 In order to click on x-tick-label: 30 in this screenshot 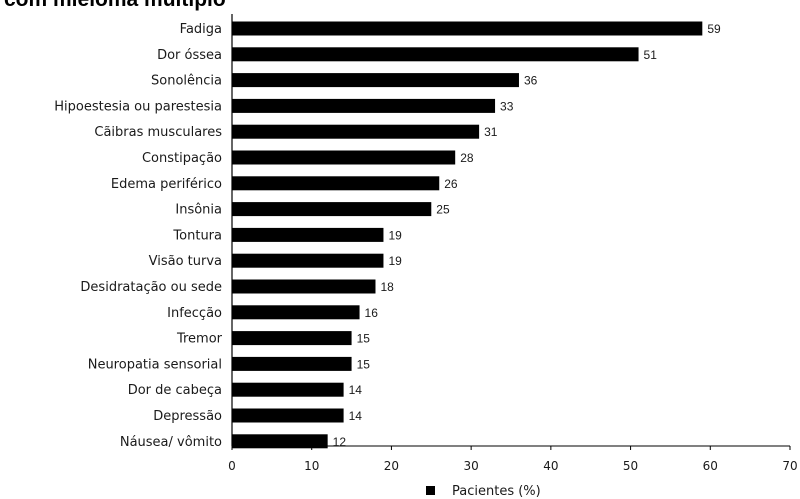, I will do `click(471, 466)`.